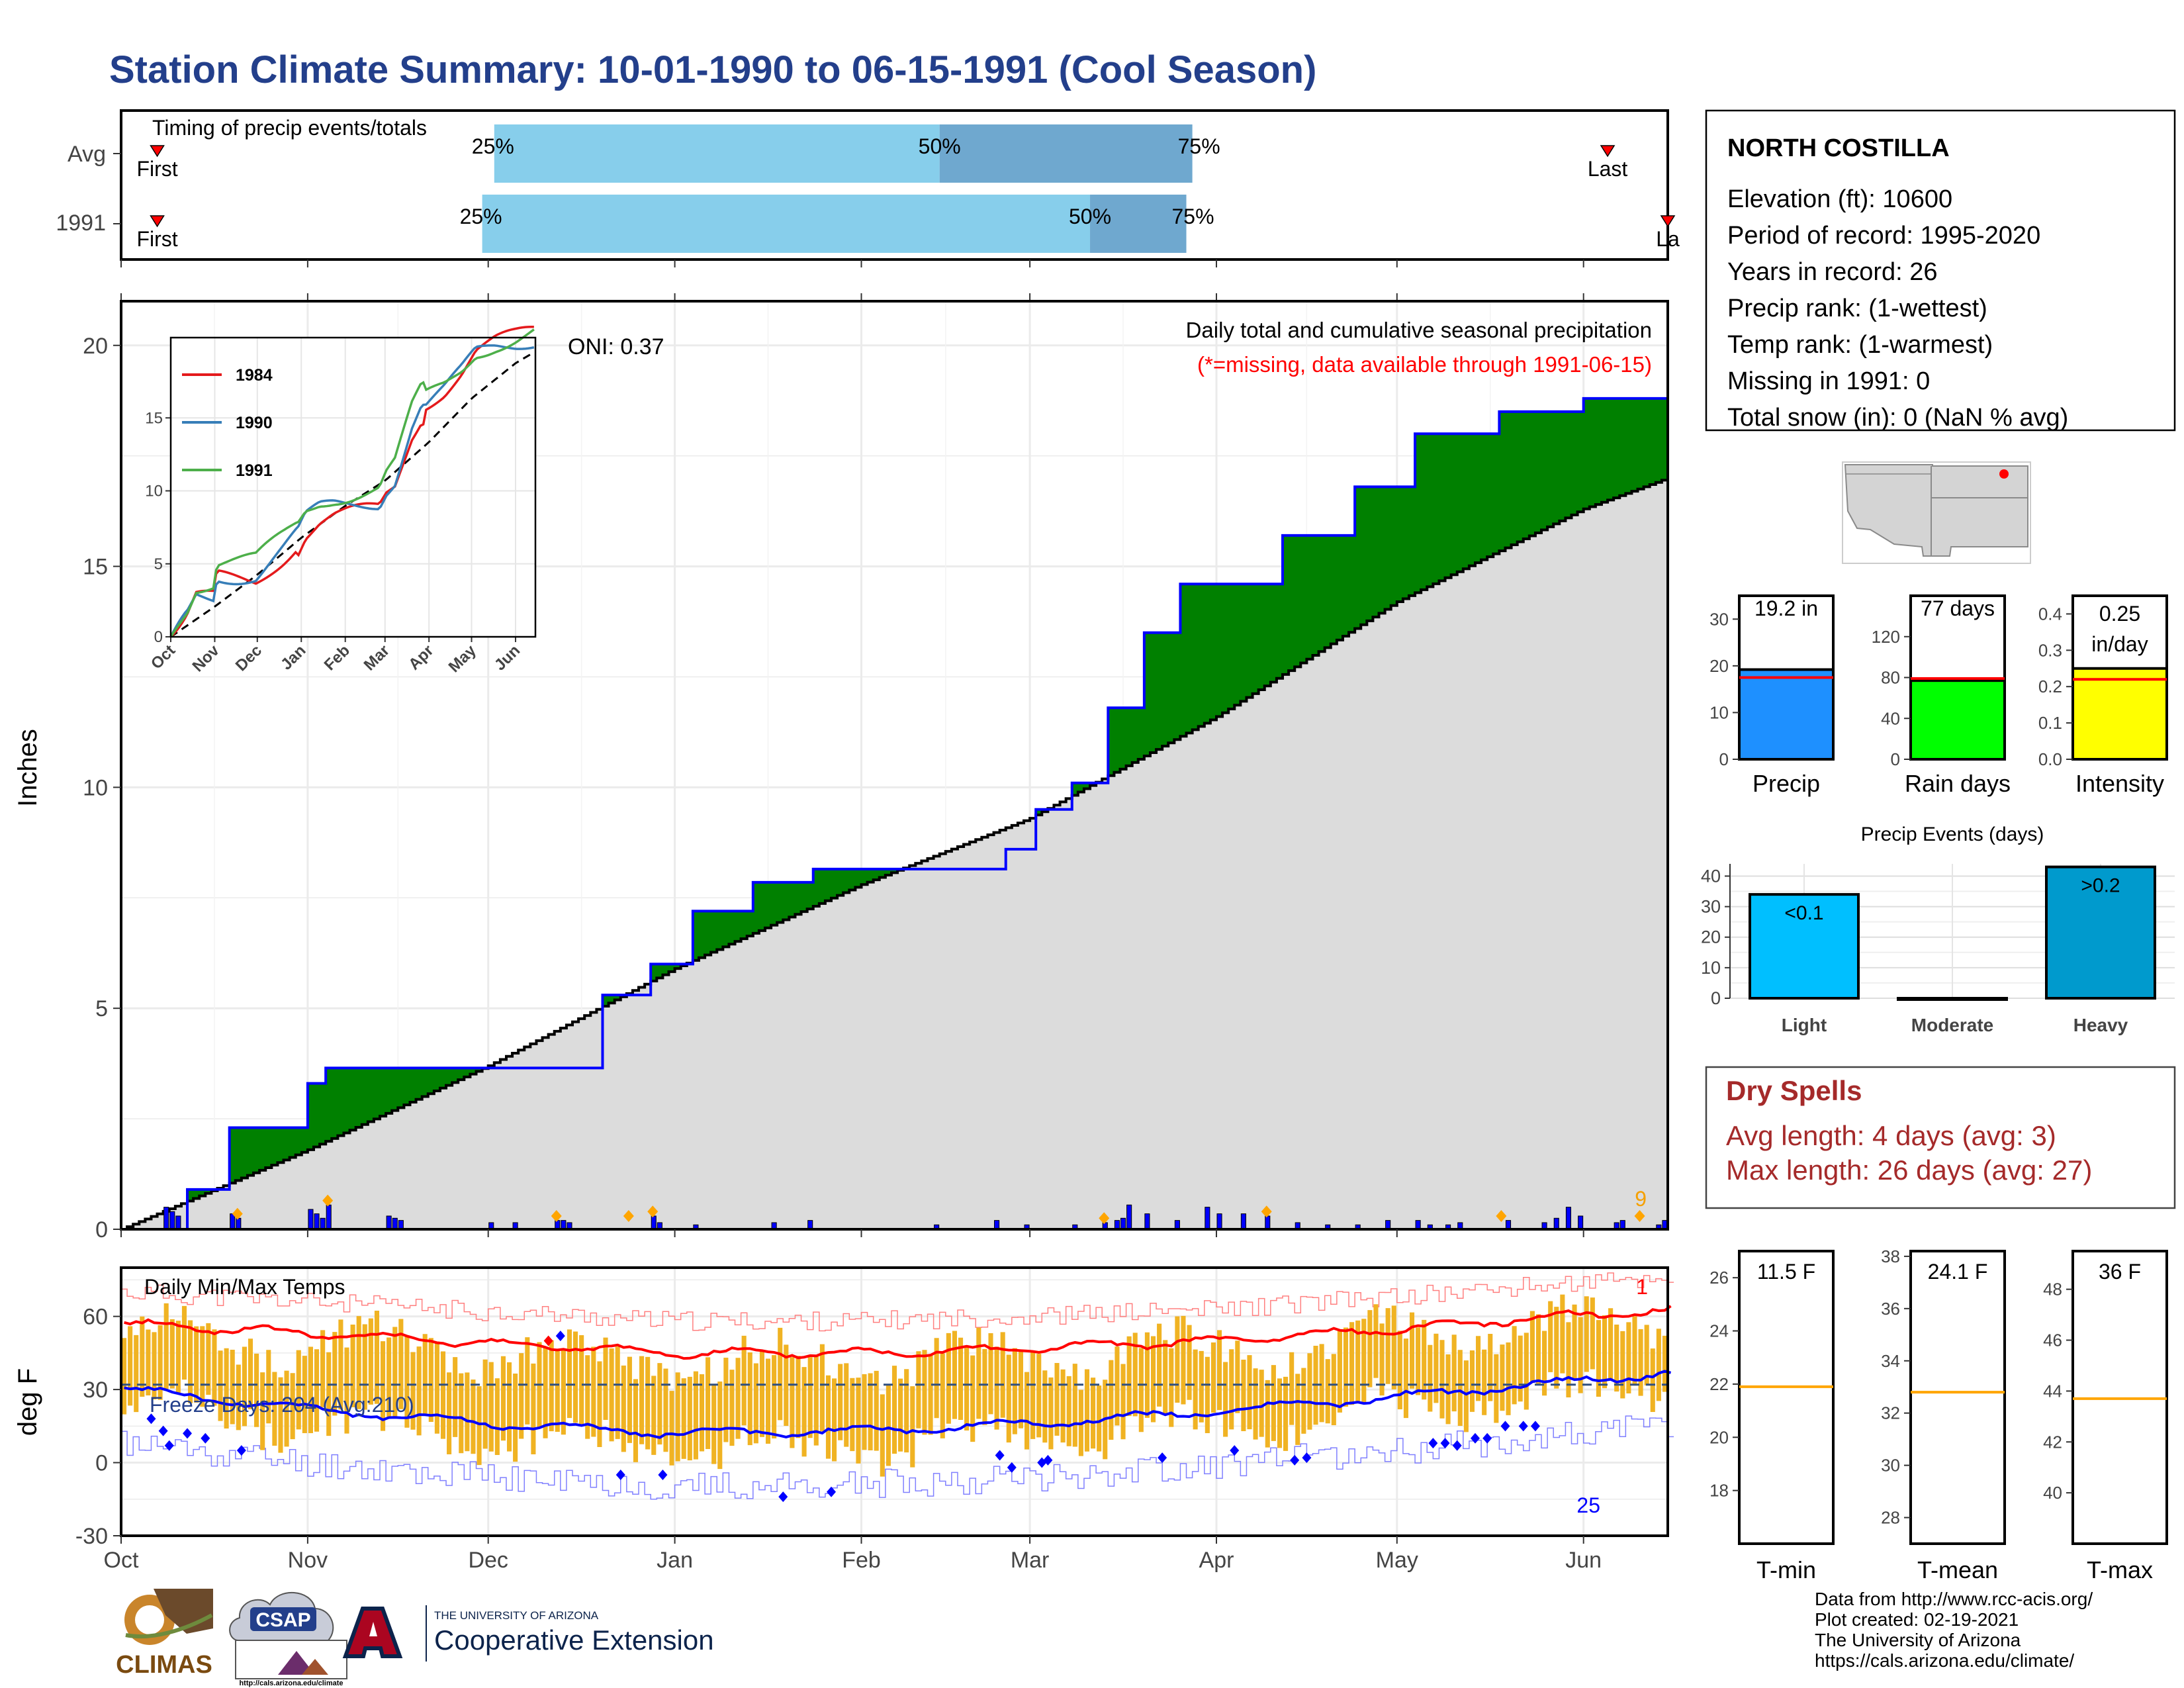 The width and height of the screenshot is (2184, 1688). What do you see at coordinates (1909, 1170) in the screenshot?
I see `dry-spells-max: Max length: 26 days (avg: 27)` at bounding box center [1909, 1170].